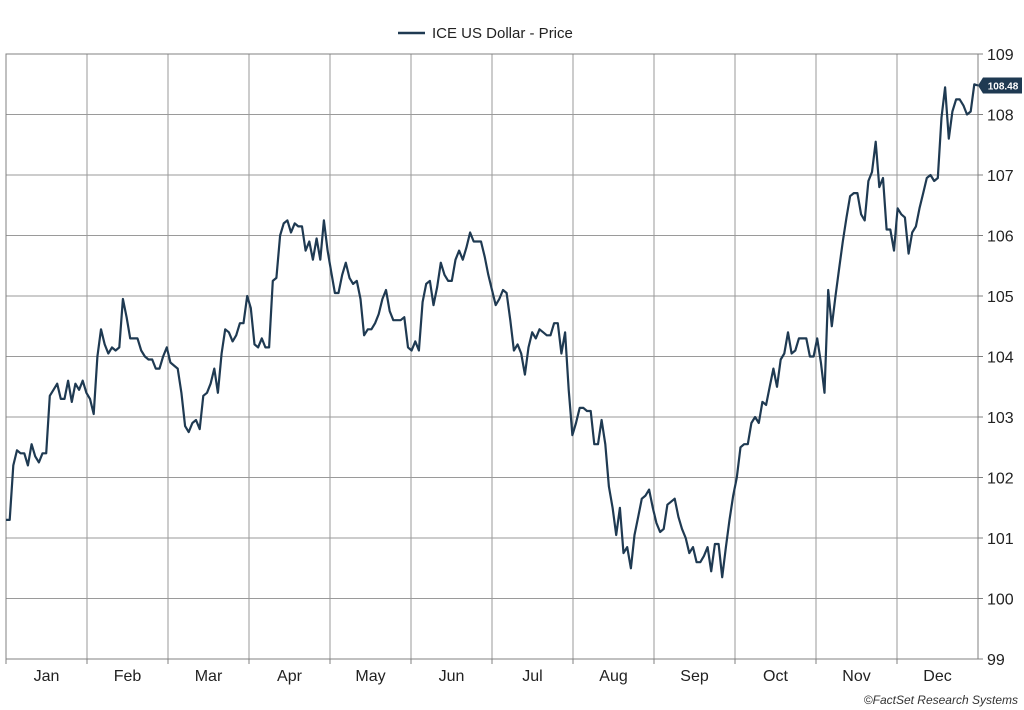  Describe the element at coordinates (996, 660) in the screenshot. I see `y-tick-label: 99` at that location.